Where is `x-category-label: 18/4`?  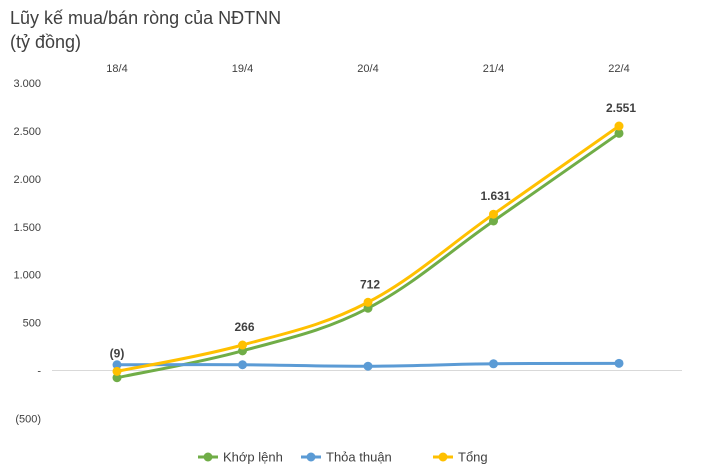 x-category-label: 18/4 is located at coordinates (116, 69).